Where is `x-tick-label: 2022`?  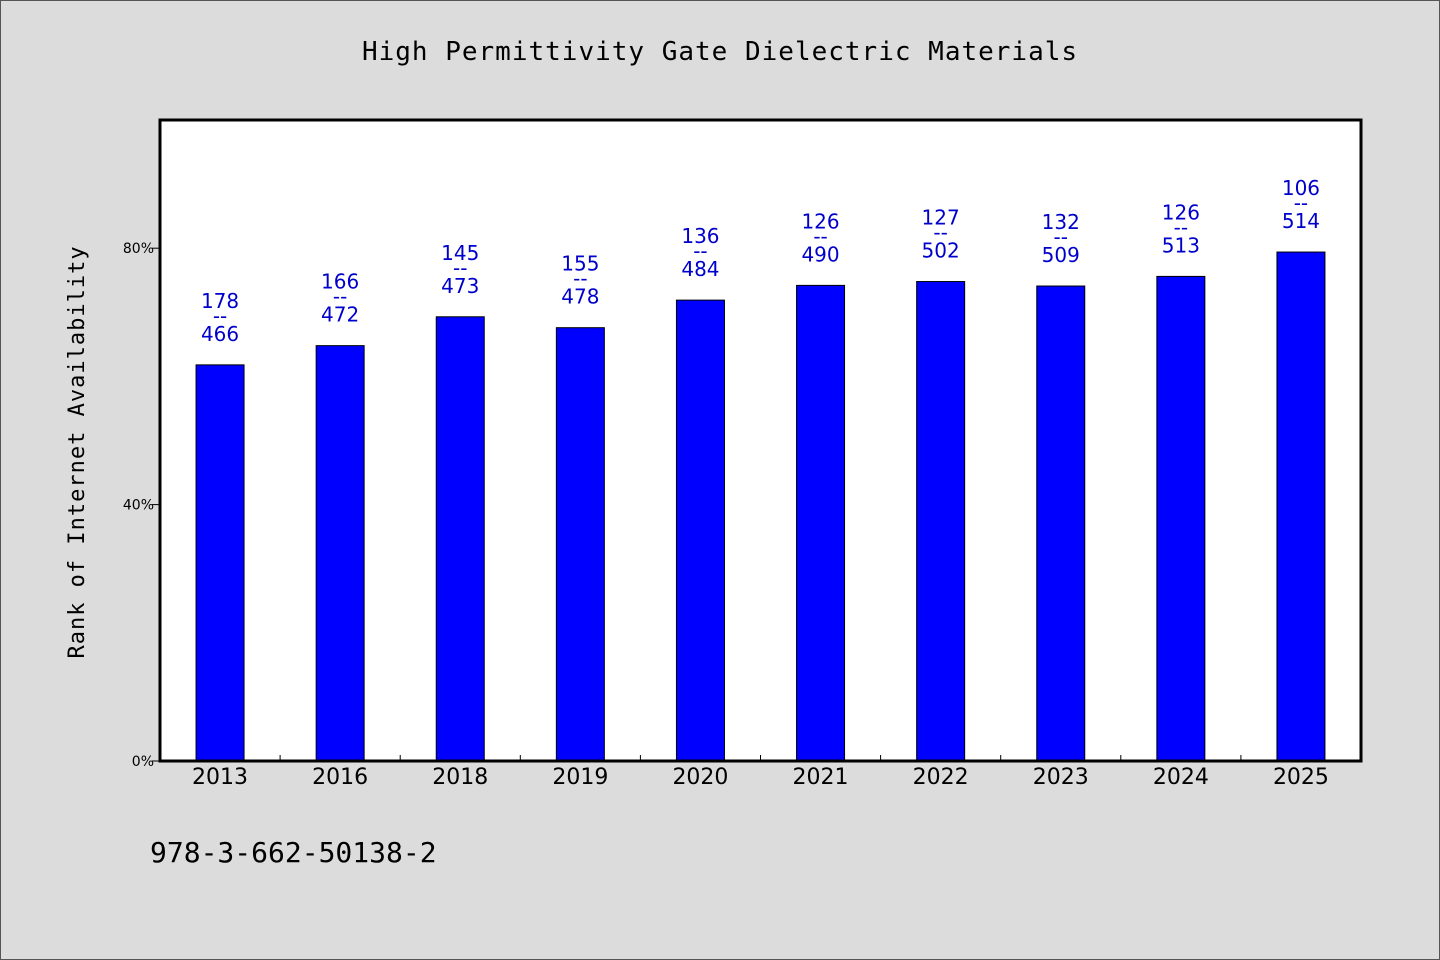 x-tick-label: 2022 is located at coordinates (941, 777).